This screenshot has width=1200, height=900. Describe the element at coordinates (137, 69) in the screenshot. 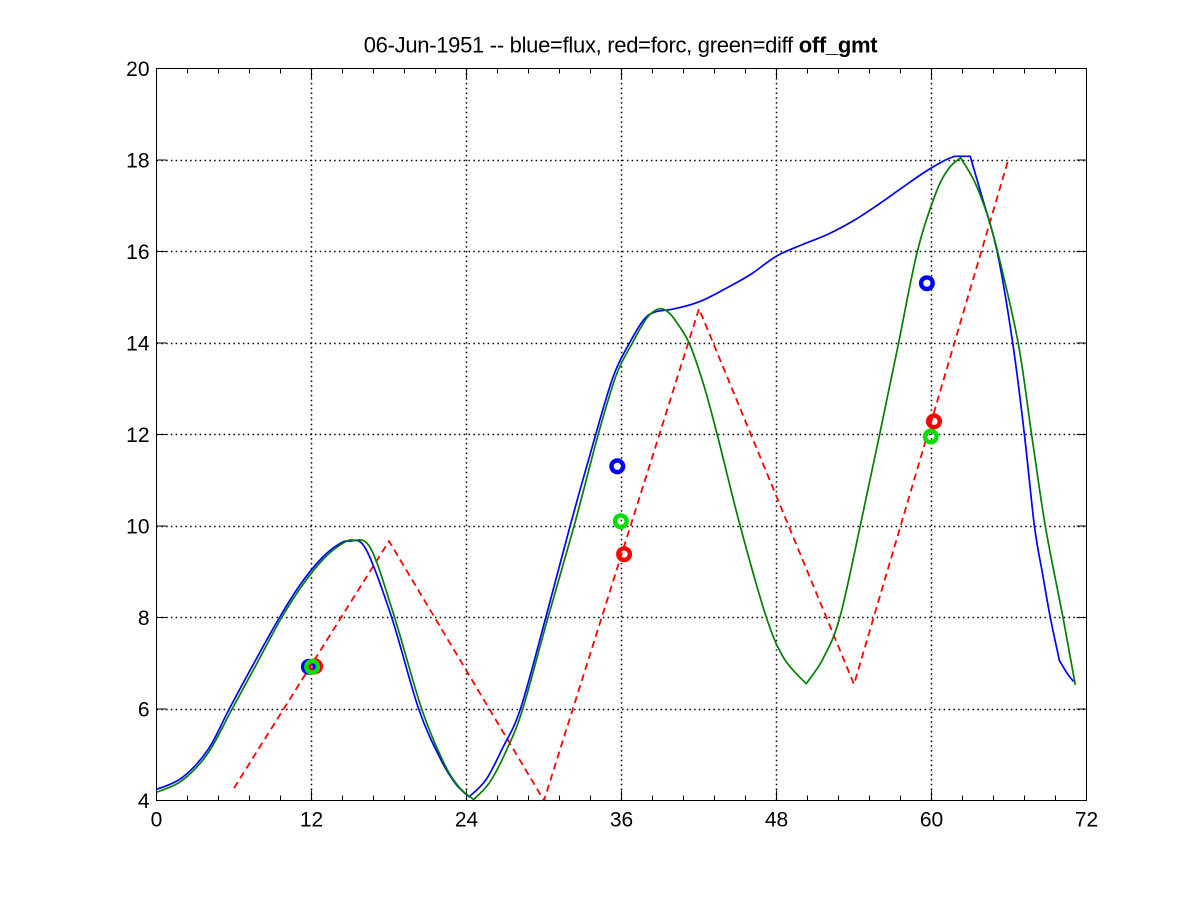

I see `svg-text: 20` at that location.